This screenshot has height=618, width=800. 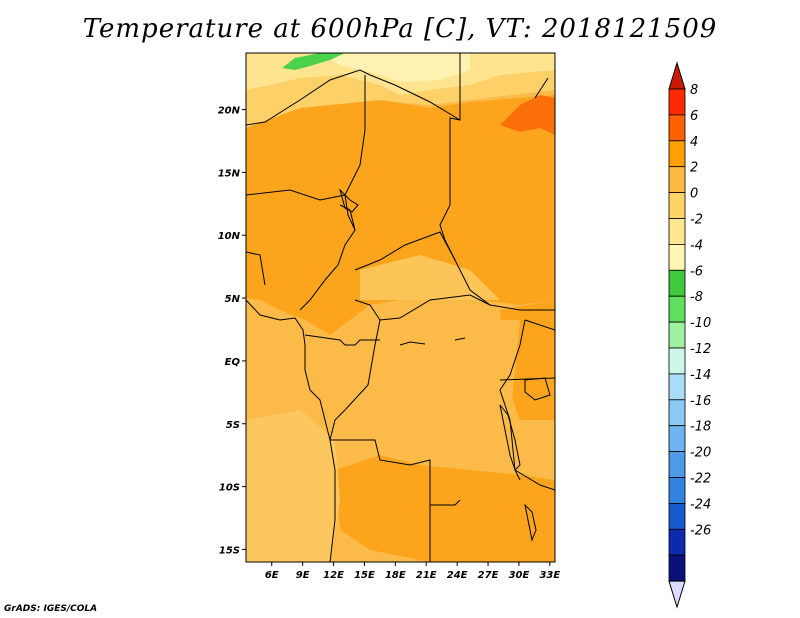 What do you see at coordinates (694, 90) in the screenshot?
I see `colorbar-level-label: 8` at bounding box center [694, 90].